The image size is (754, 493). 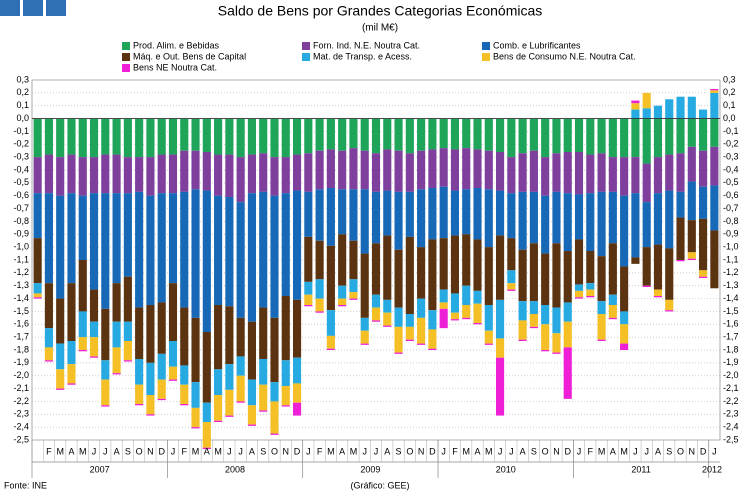 I want to click on legend-swatch, so click(x=306, y=46).